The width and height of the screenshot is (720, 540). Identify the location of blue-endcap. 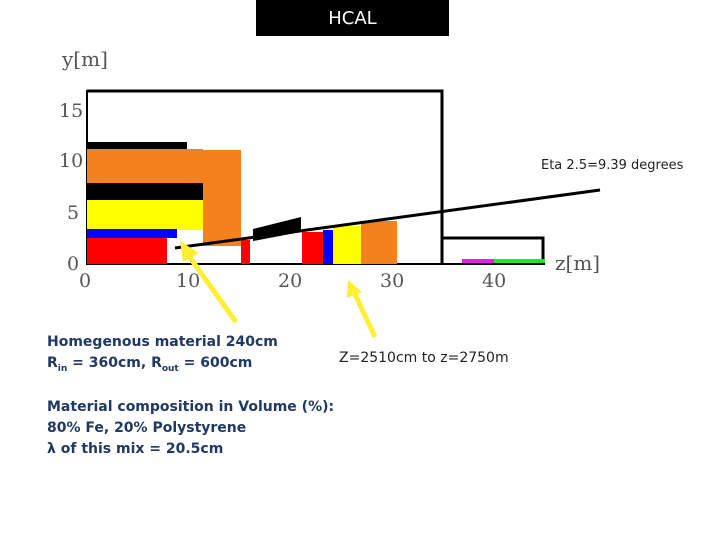
(328, 247).